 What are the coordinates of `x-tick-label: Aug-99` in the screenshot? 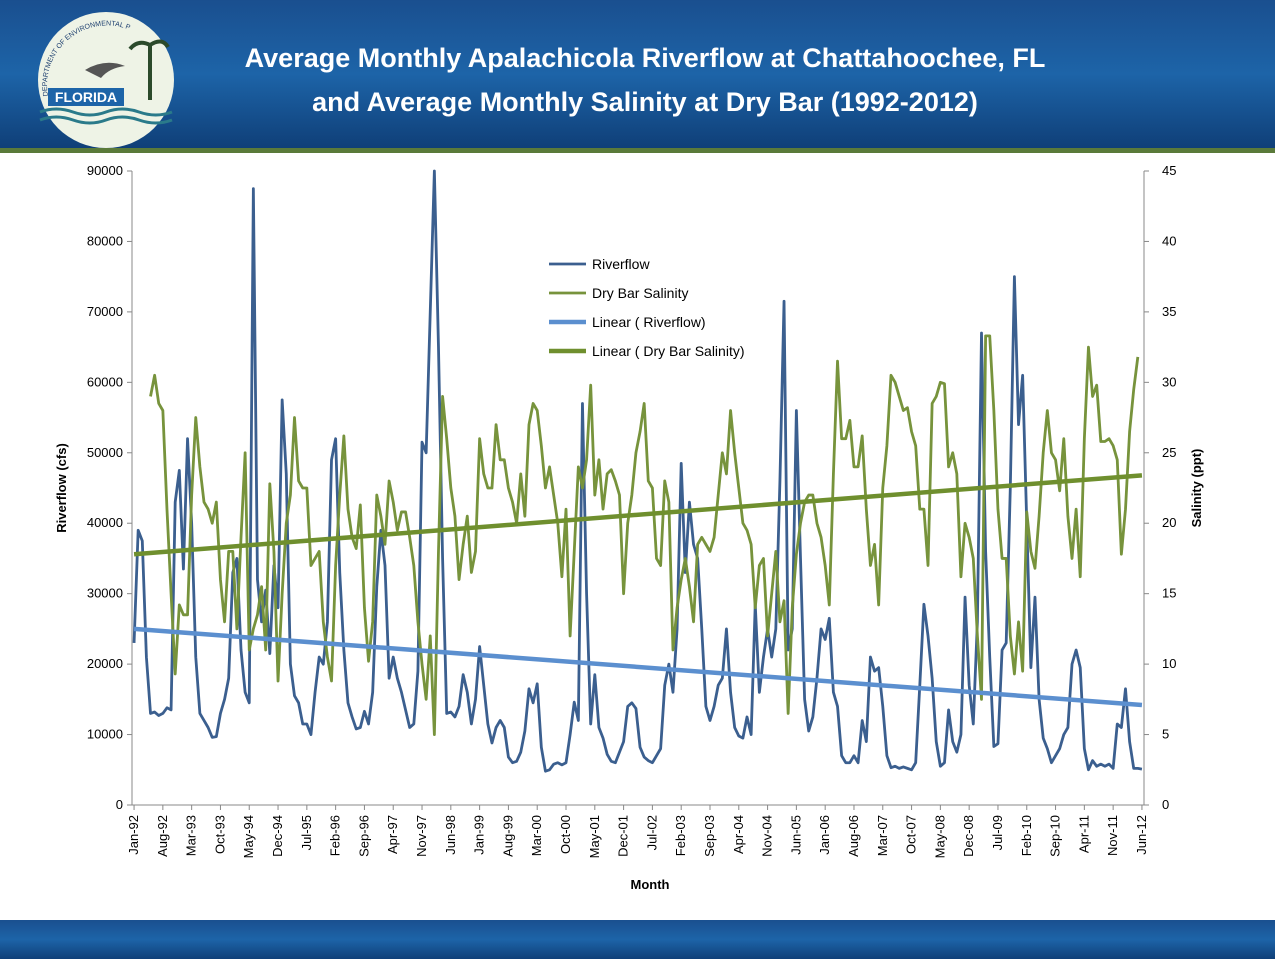 It's located at (507, 836).